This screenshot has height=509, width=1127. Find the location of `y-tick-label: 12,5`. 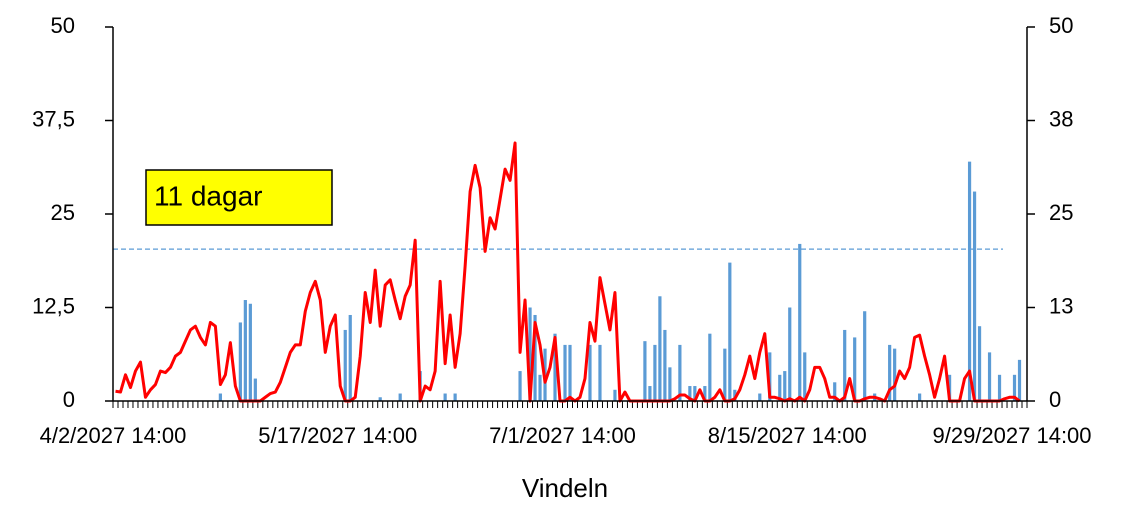

y-tick-label: 12,5 is located at coordinates (53, 305).